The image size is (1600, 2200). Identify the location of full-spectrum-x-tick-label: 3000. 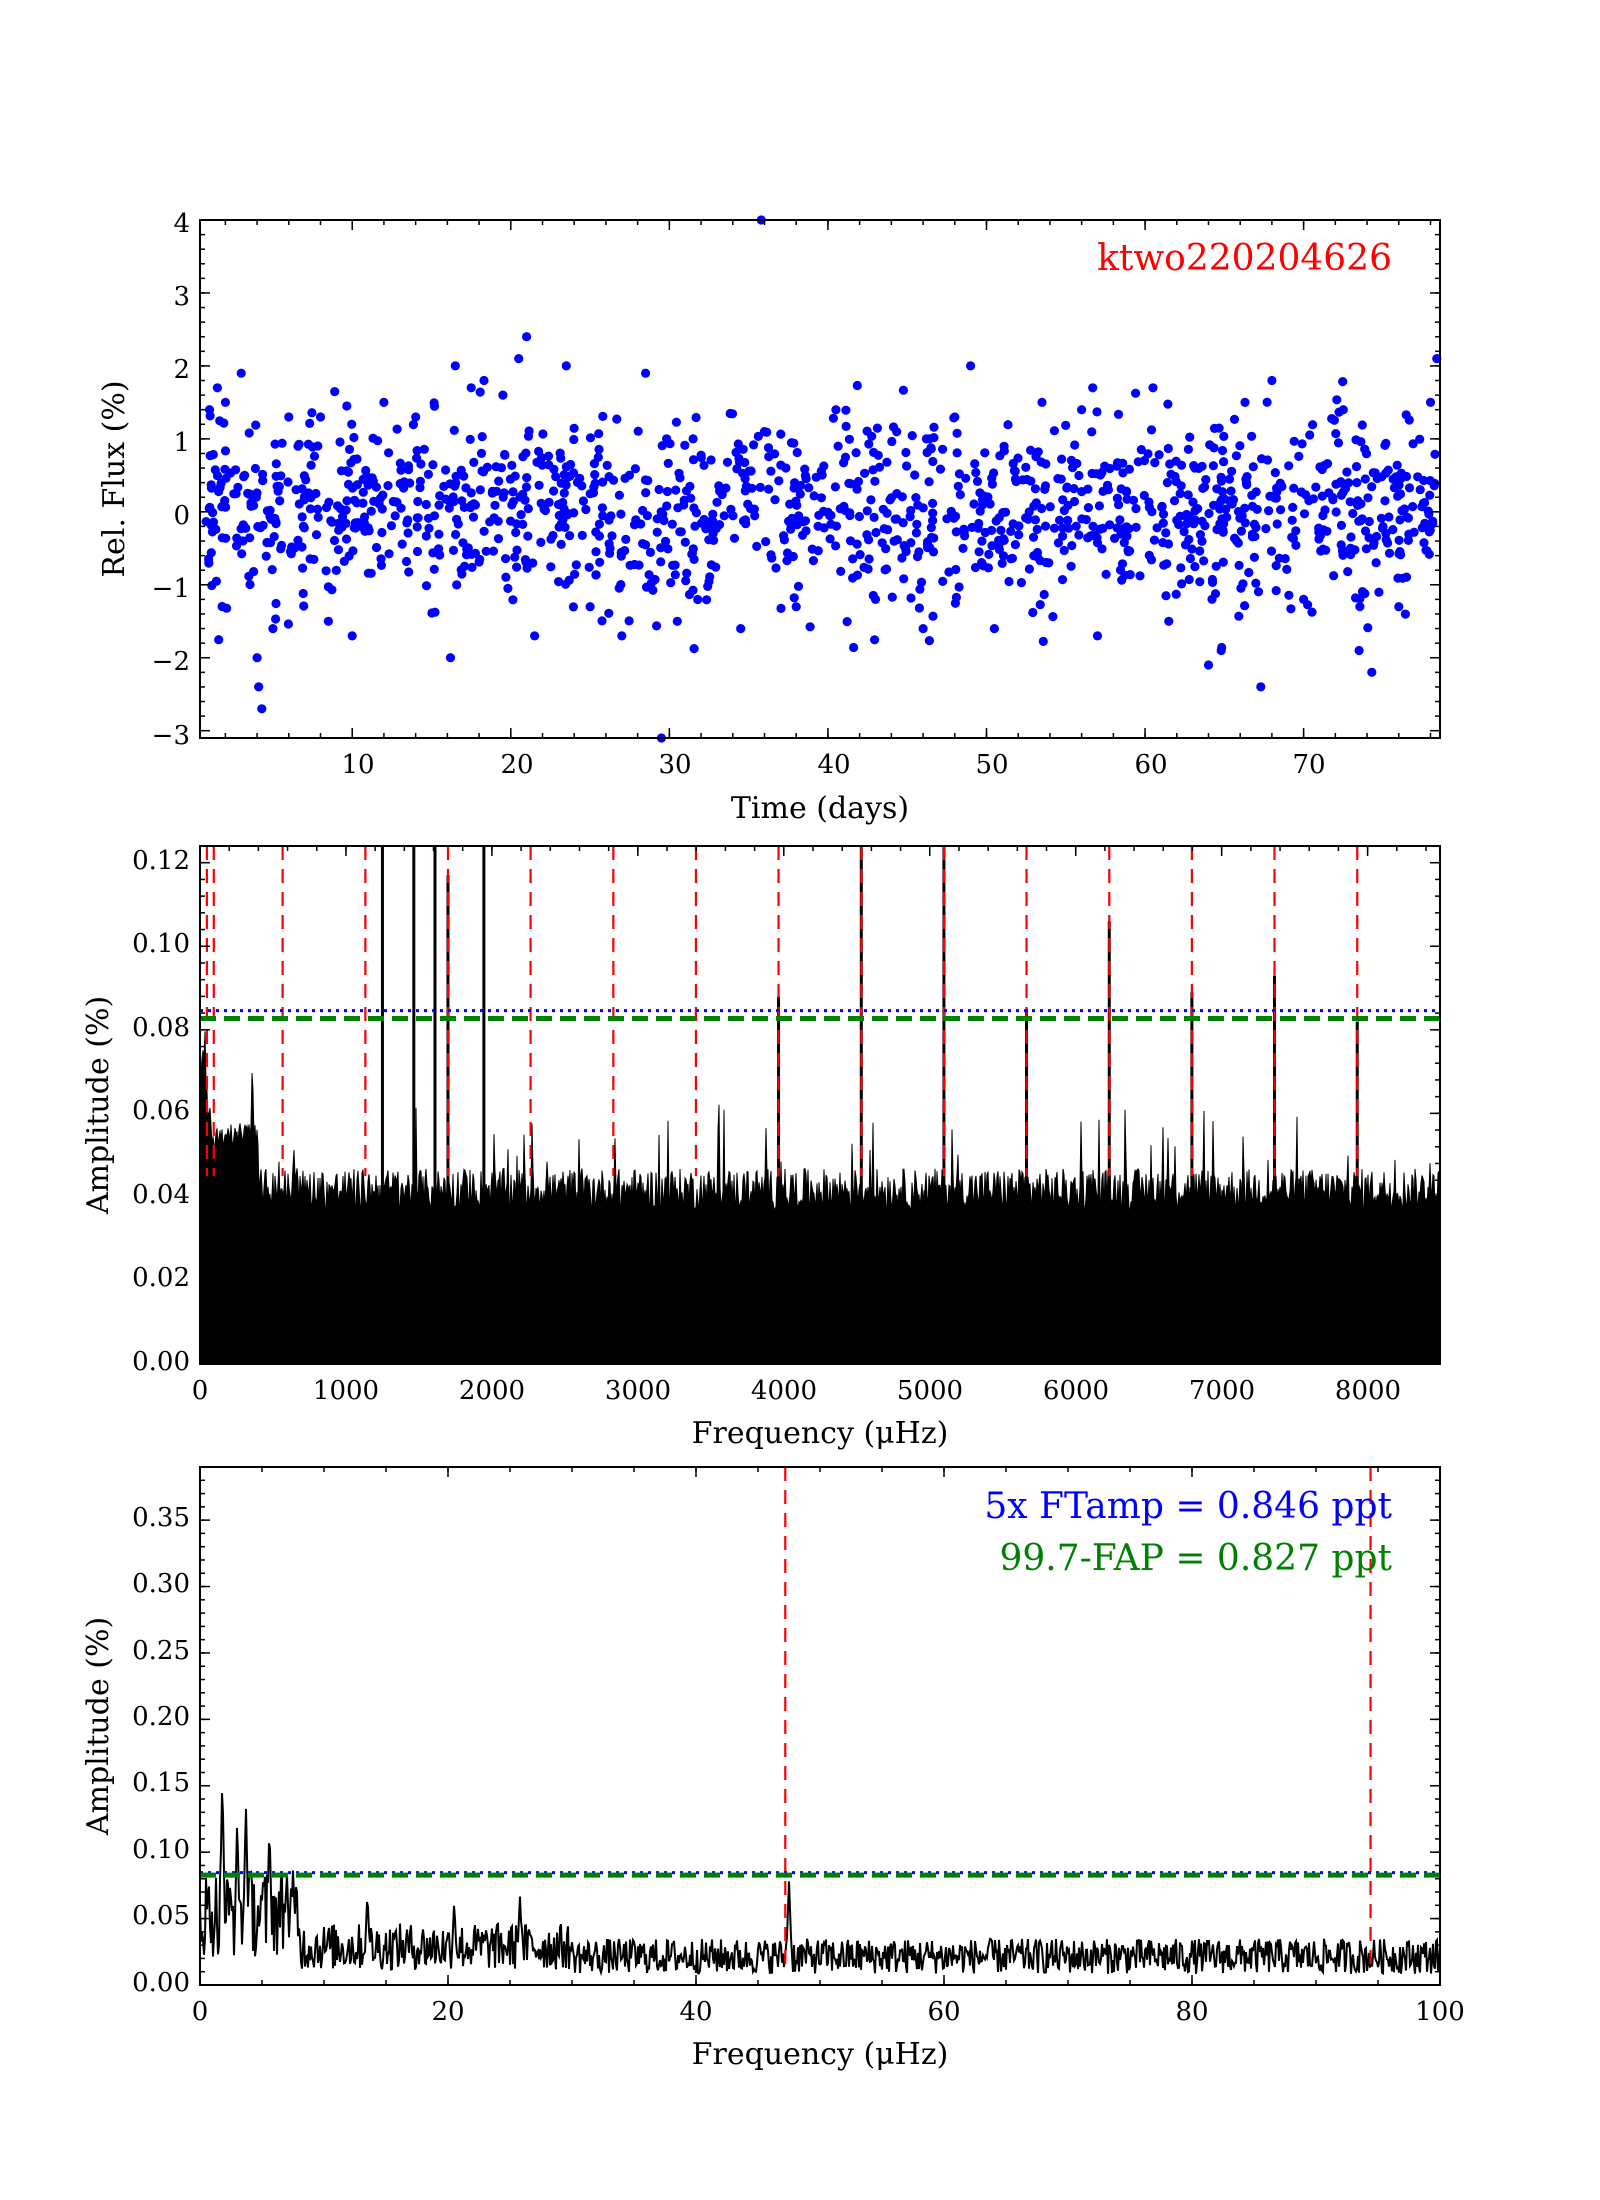
(638, 1391).